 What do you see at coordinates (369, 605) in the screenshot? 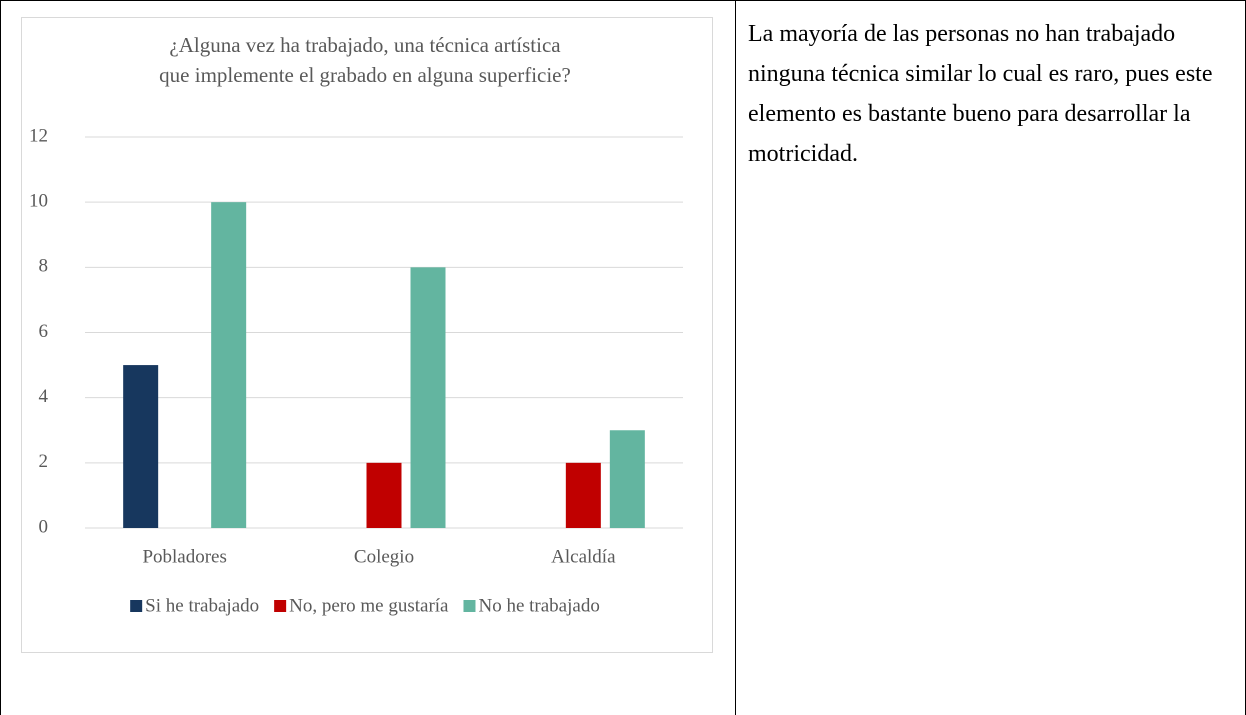
I see `legend-label: No, pero me gustaría` at bounding box center [369, 605].